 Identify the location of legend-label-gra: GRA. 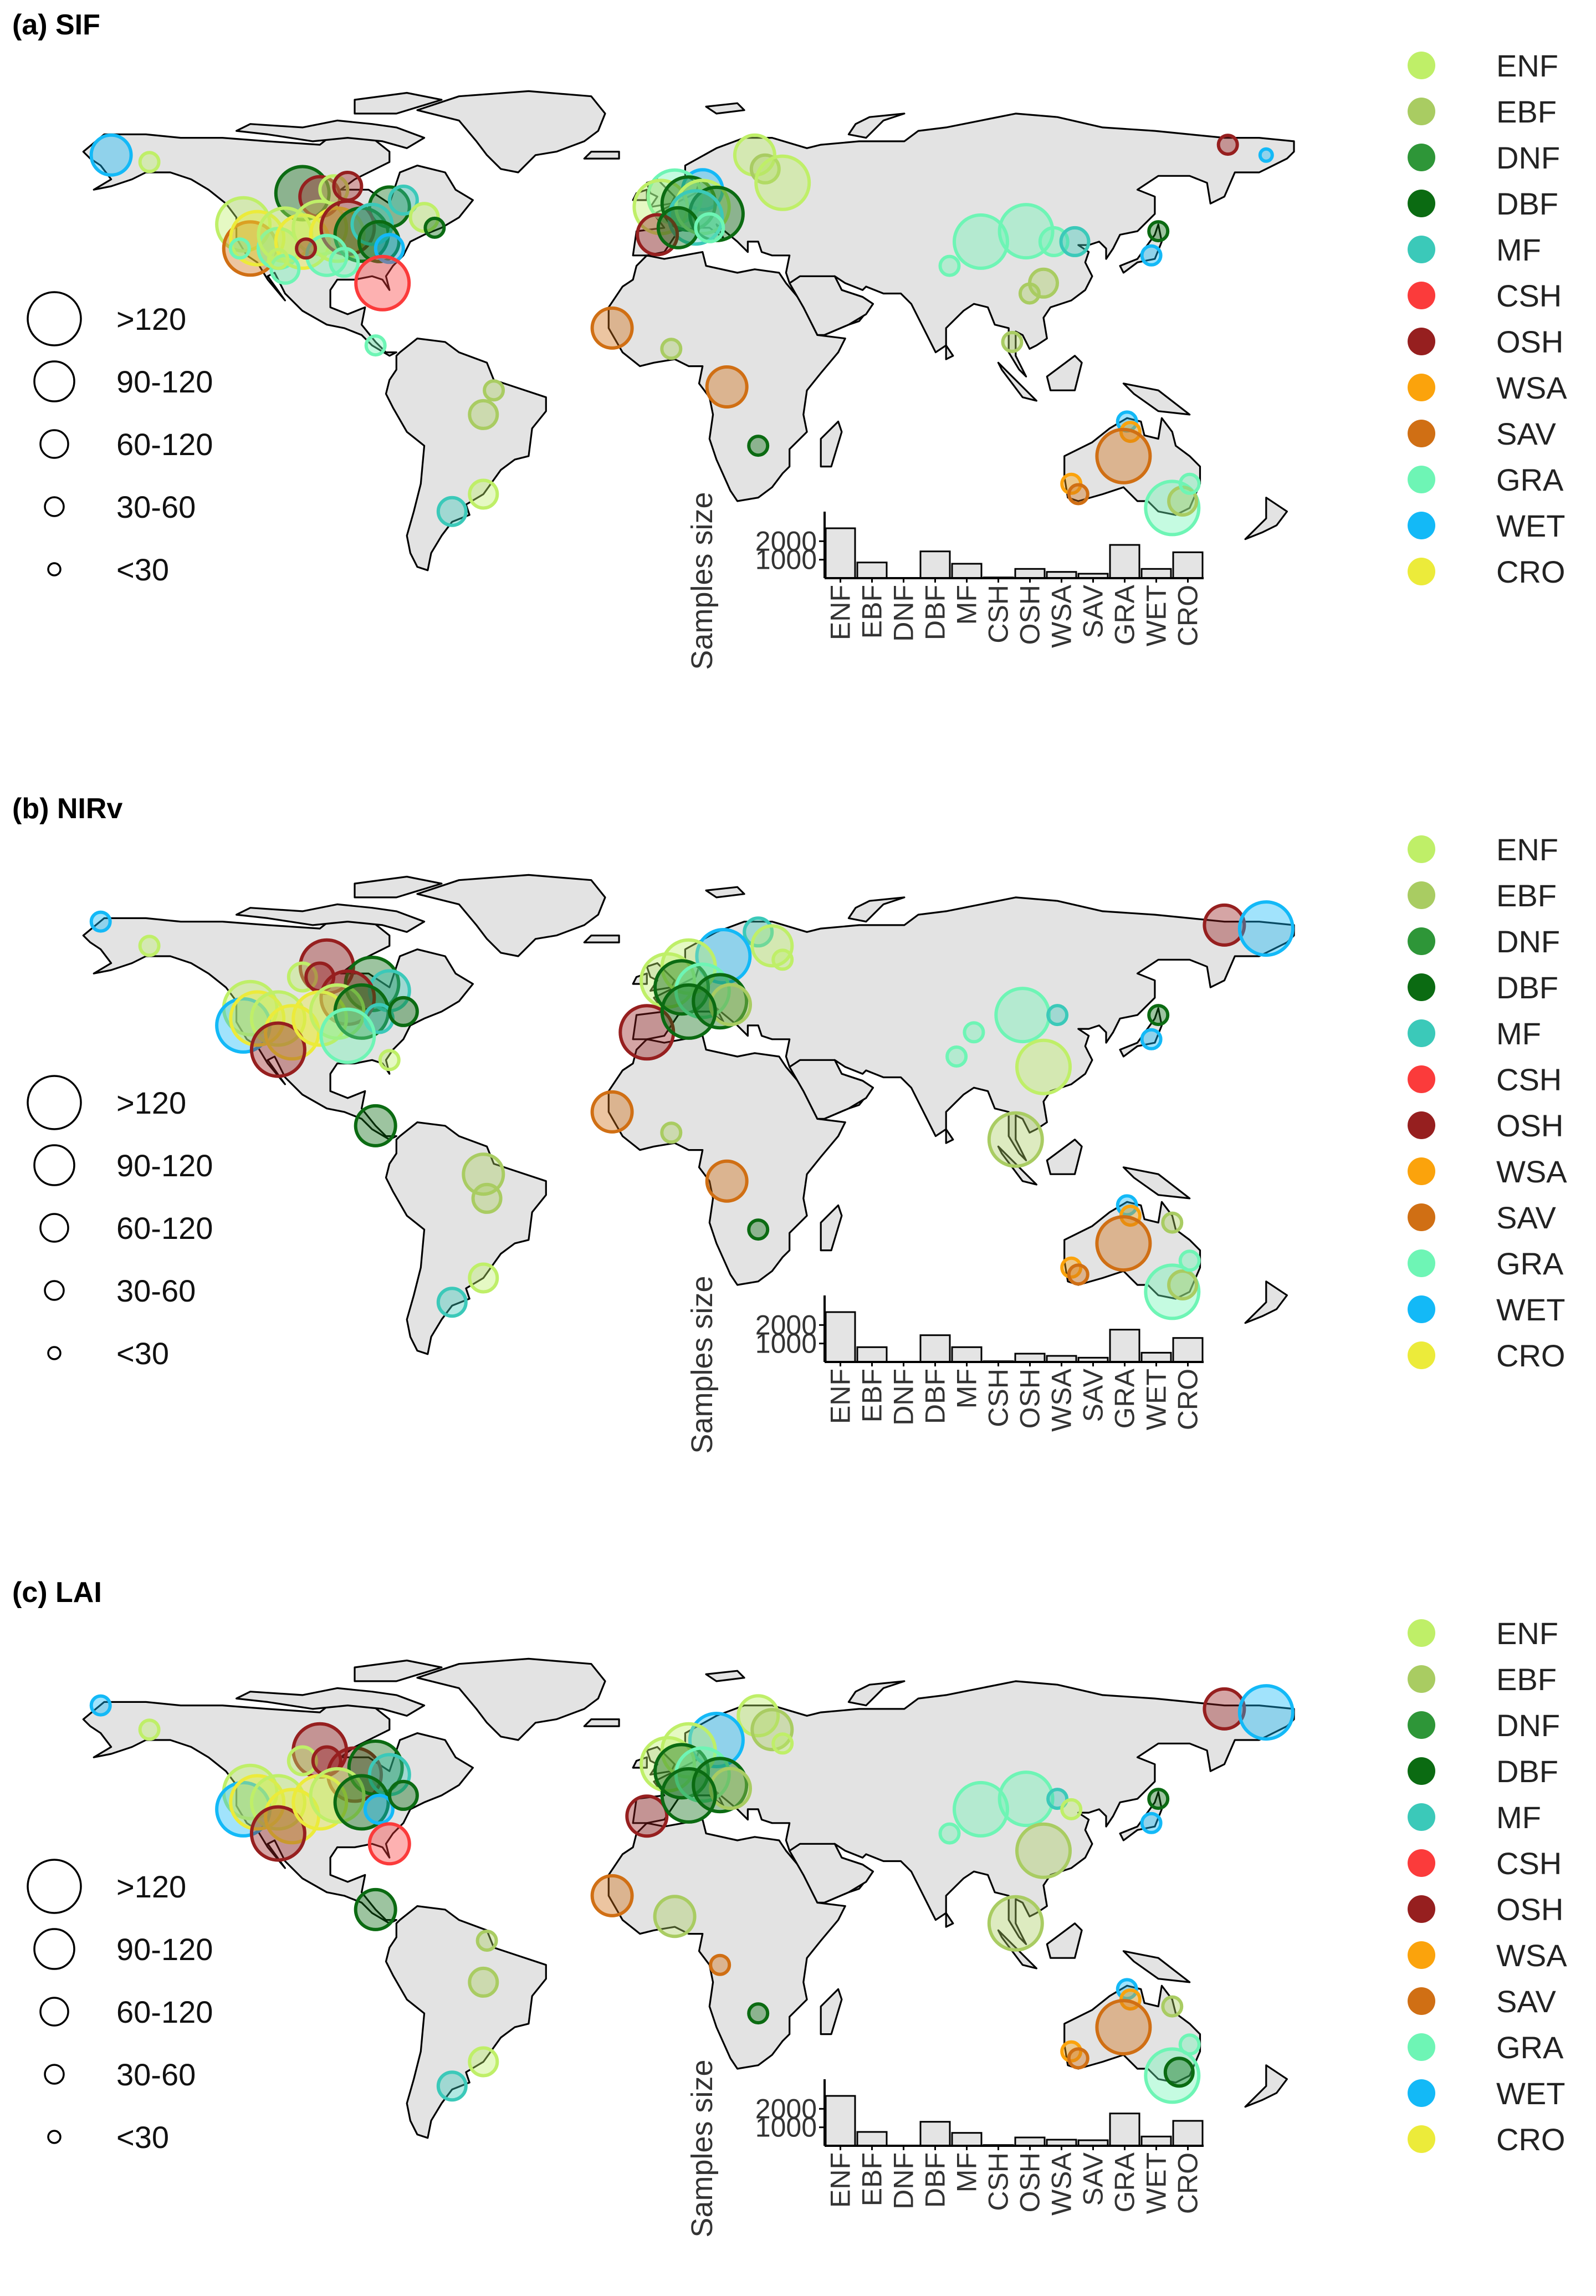
(1530, 479).